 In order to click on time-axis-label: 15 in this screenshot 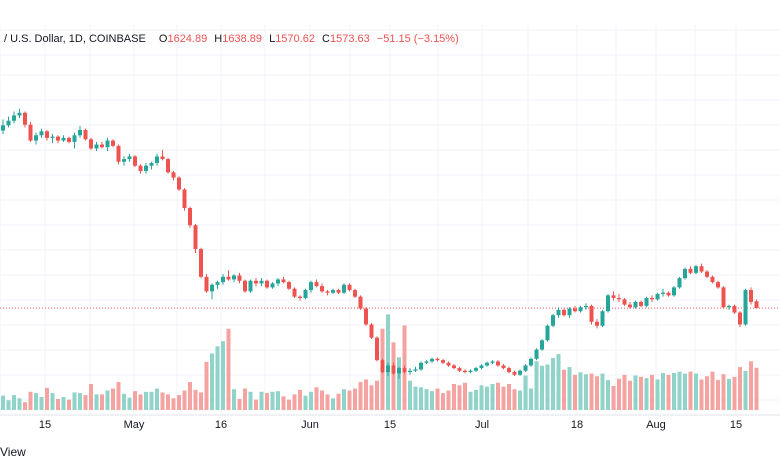, I will do `click(45, 425)`.